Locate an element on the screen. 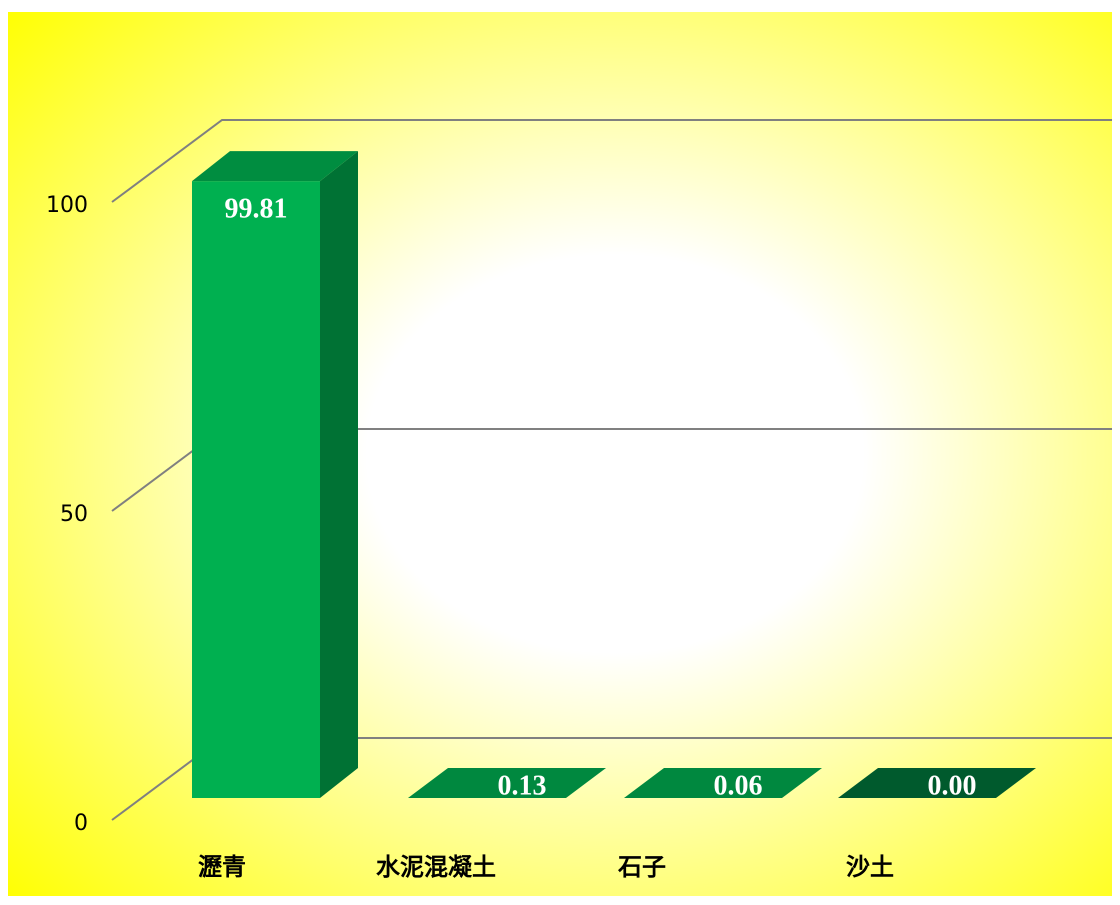 The height and width of the screenshot is (905, 1120). x-tick-label: 沙土 is located at coordinates (870, 867).